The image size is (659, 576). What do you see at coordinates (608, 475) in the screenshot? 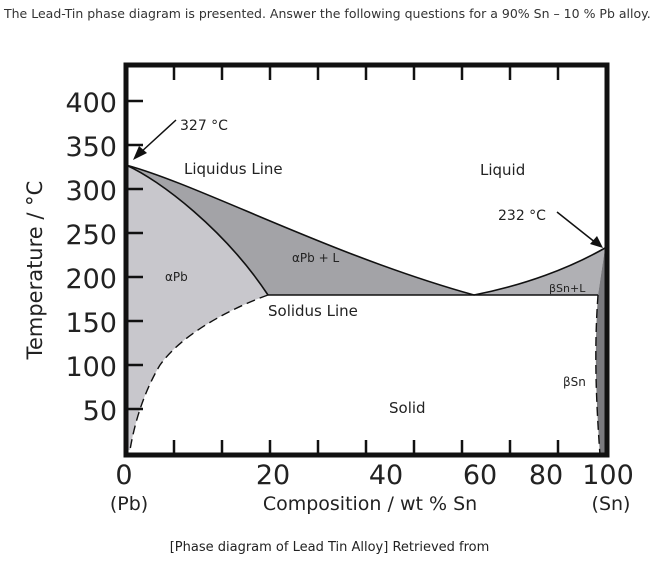
I see `x-tick-label: 100` at bounding box center [608, 475].